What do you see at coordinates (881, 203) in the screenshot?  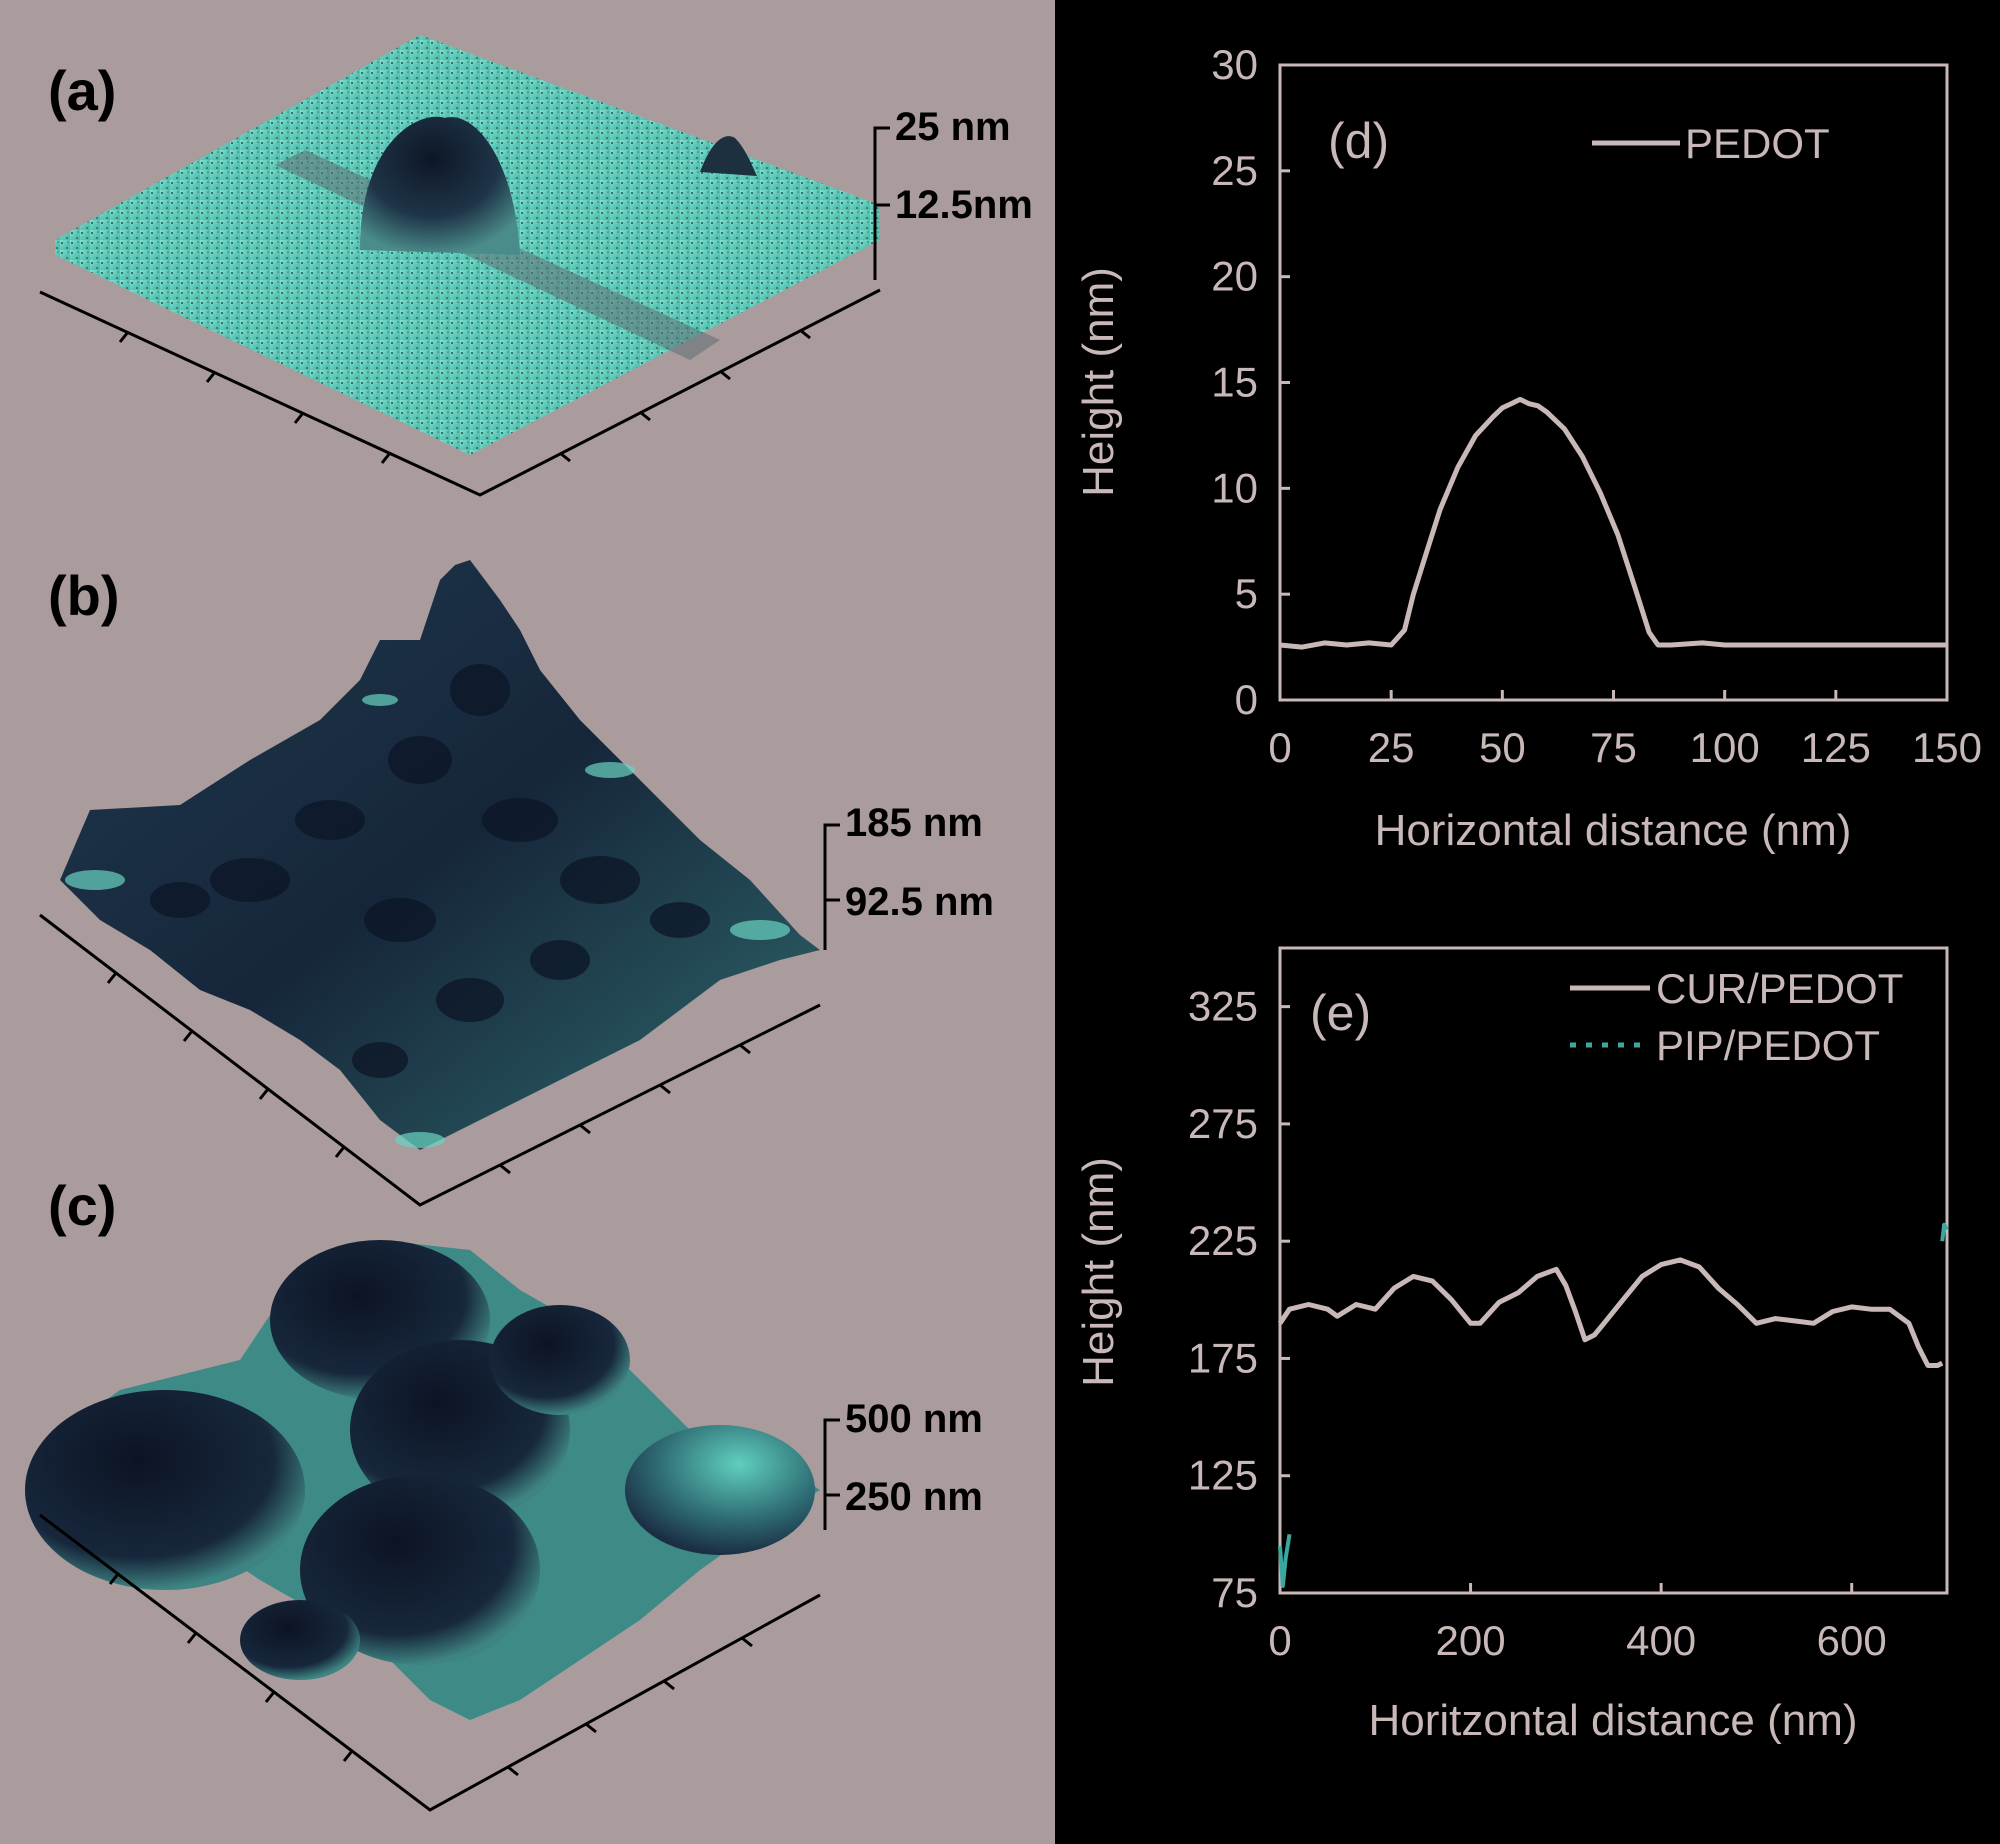 I see `panel-a-z-axis` at bounding box center [881, 203].